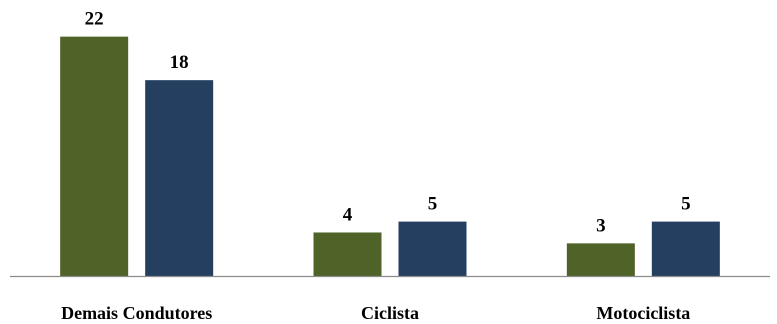 The width and height of the screenshot is (777, 324). Describe the element at coordinates (136, 313) in the screenshot. I see `x-tick-label: Demais Condutores` at that location.